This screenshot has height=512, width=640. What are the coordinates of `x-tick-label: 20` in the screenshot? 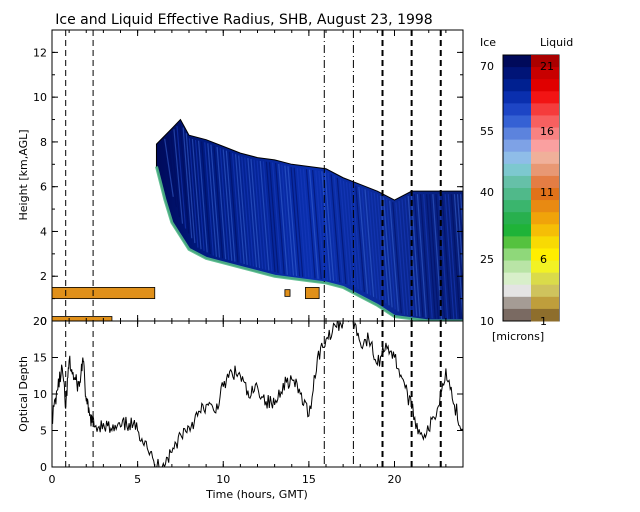 It's located at (395, 479).